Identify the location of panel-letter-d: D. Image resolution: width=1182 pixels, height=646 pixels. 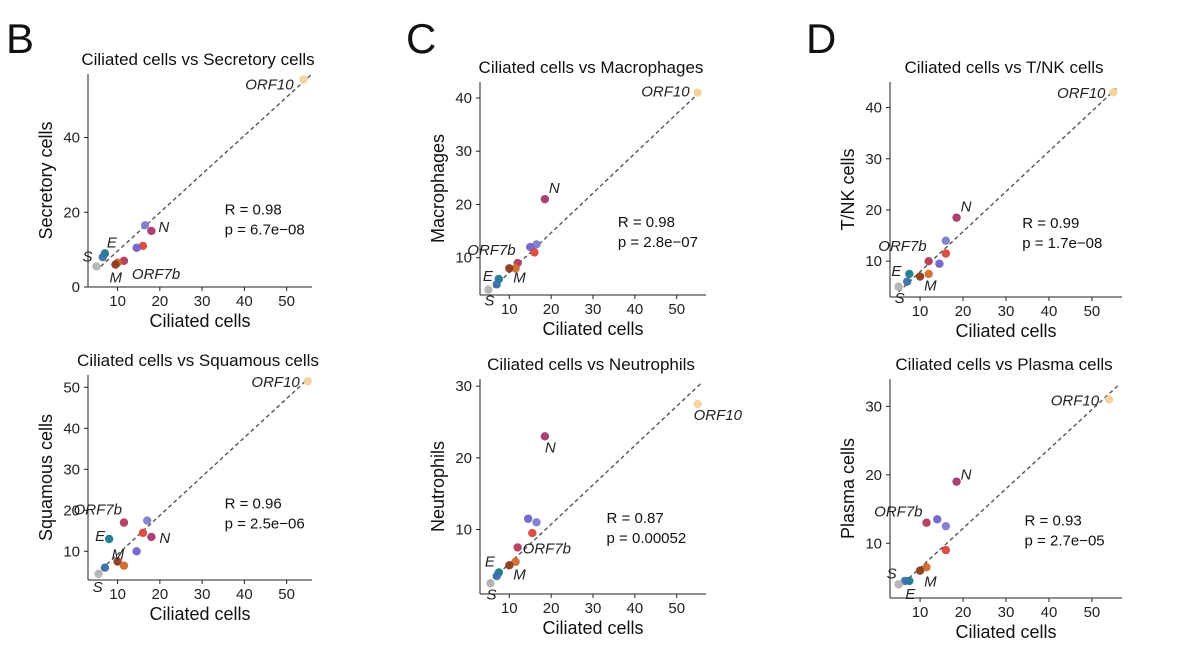
(821, 38).